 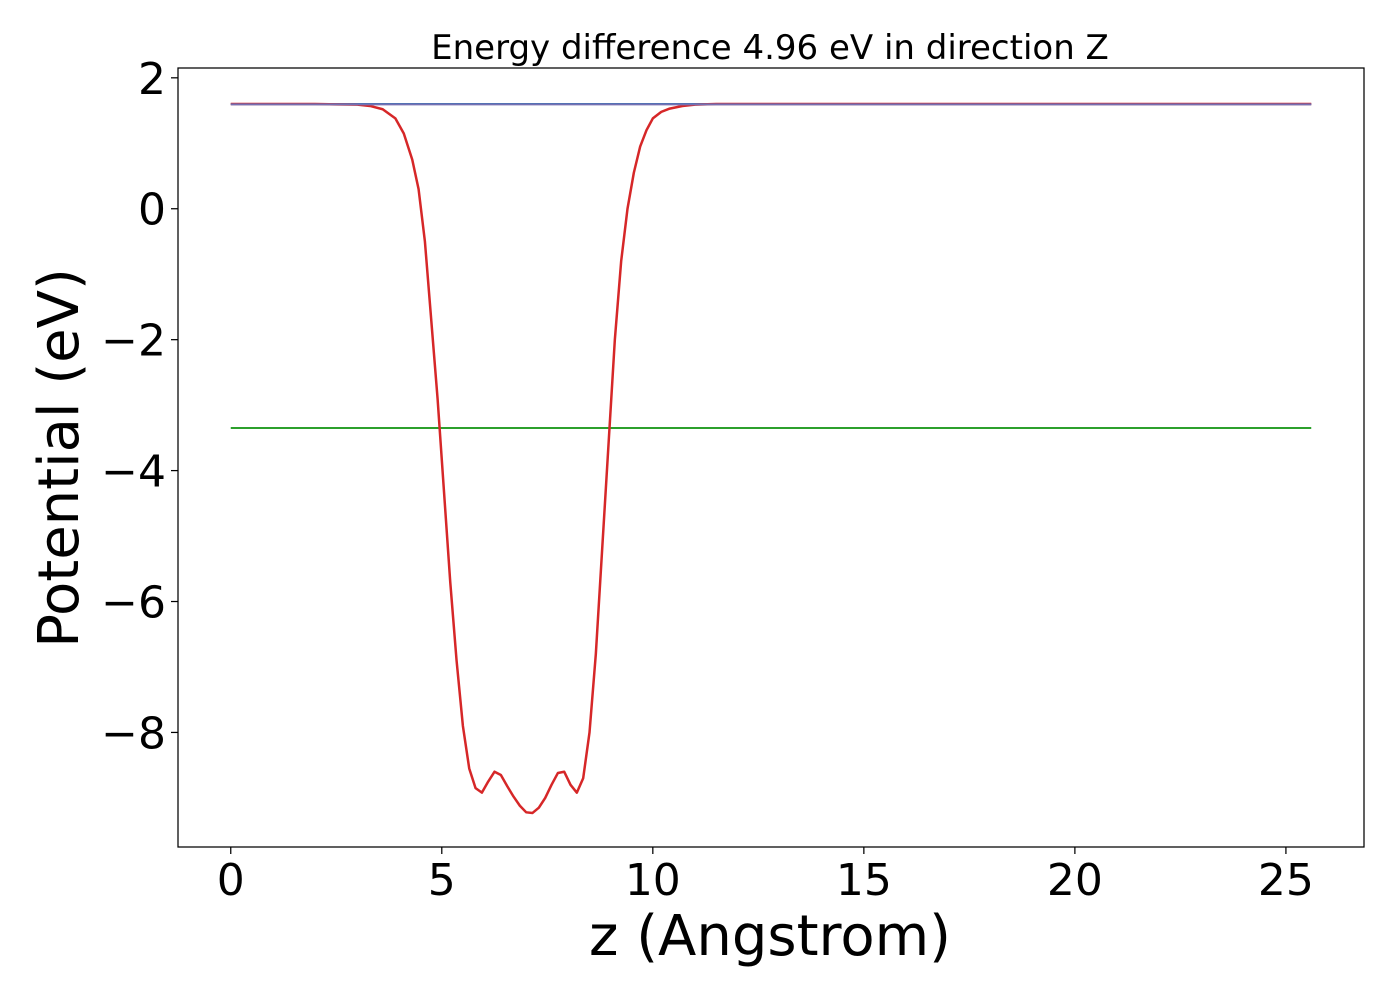 I want to click on x-tick-label: 15, so click(x=864, y=880).